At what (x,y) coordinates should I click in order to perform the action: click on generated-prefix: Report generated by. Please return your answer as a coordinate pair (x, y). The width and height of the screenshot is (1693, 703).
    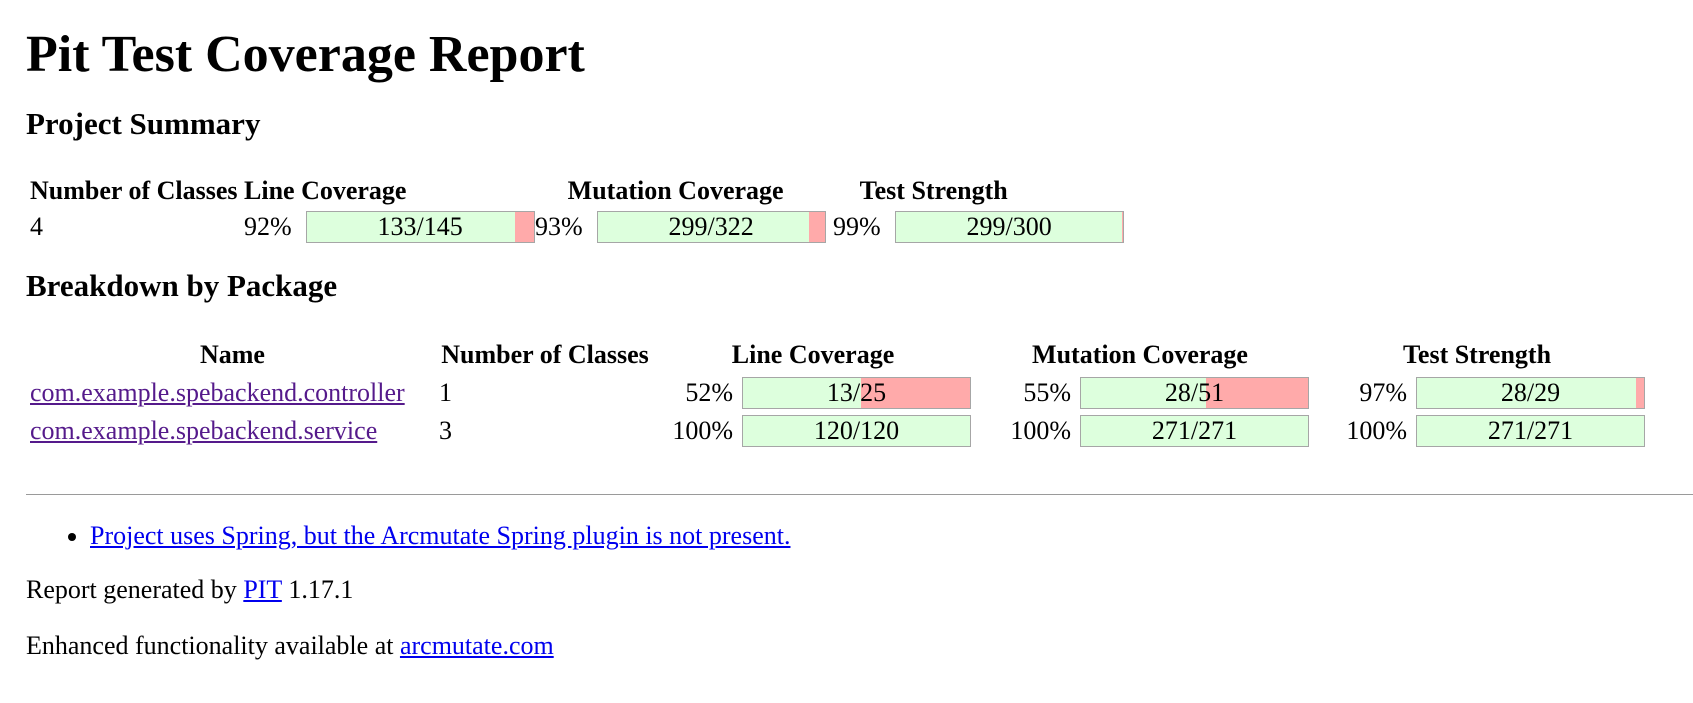
    Looking at the image, I should click on (135, 589).